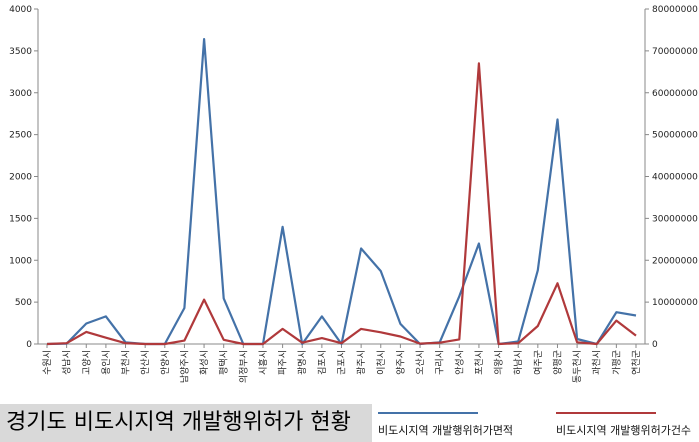 Image resolution: width=699 pixels, height=442 pixels. Describe the element at coordinates (20, 219) in the screenshot. I see `left-tick-label: 1500` at that location.